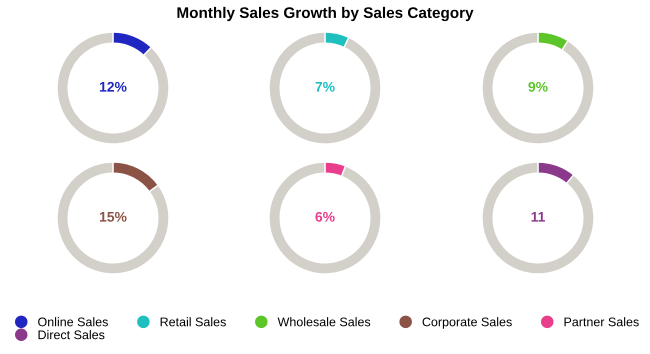 This screenshot has height=354, width=650. I want to click on data-label: 7%, so click(325, 87).